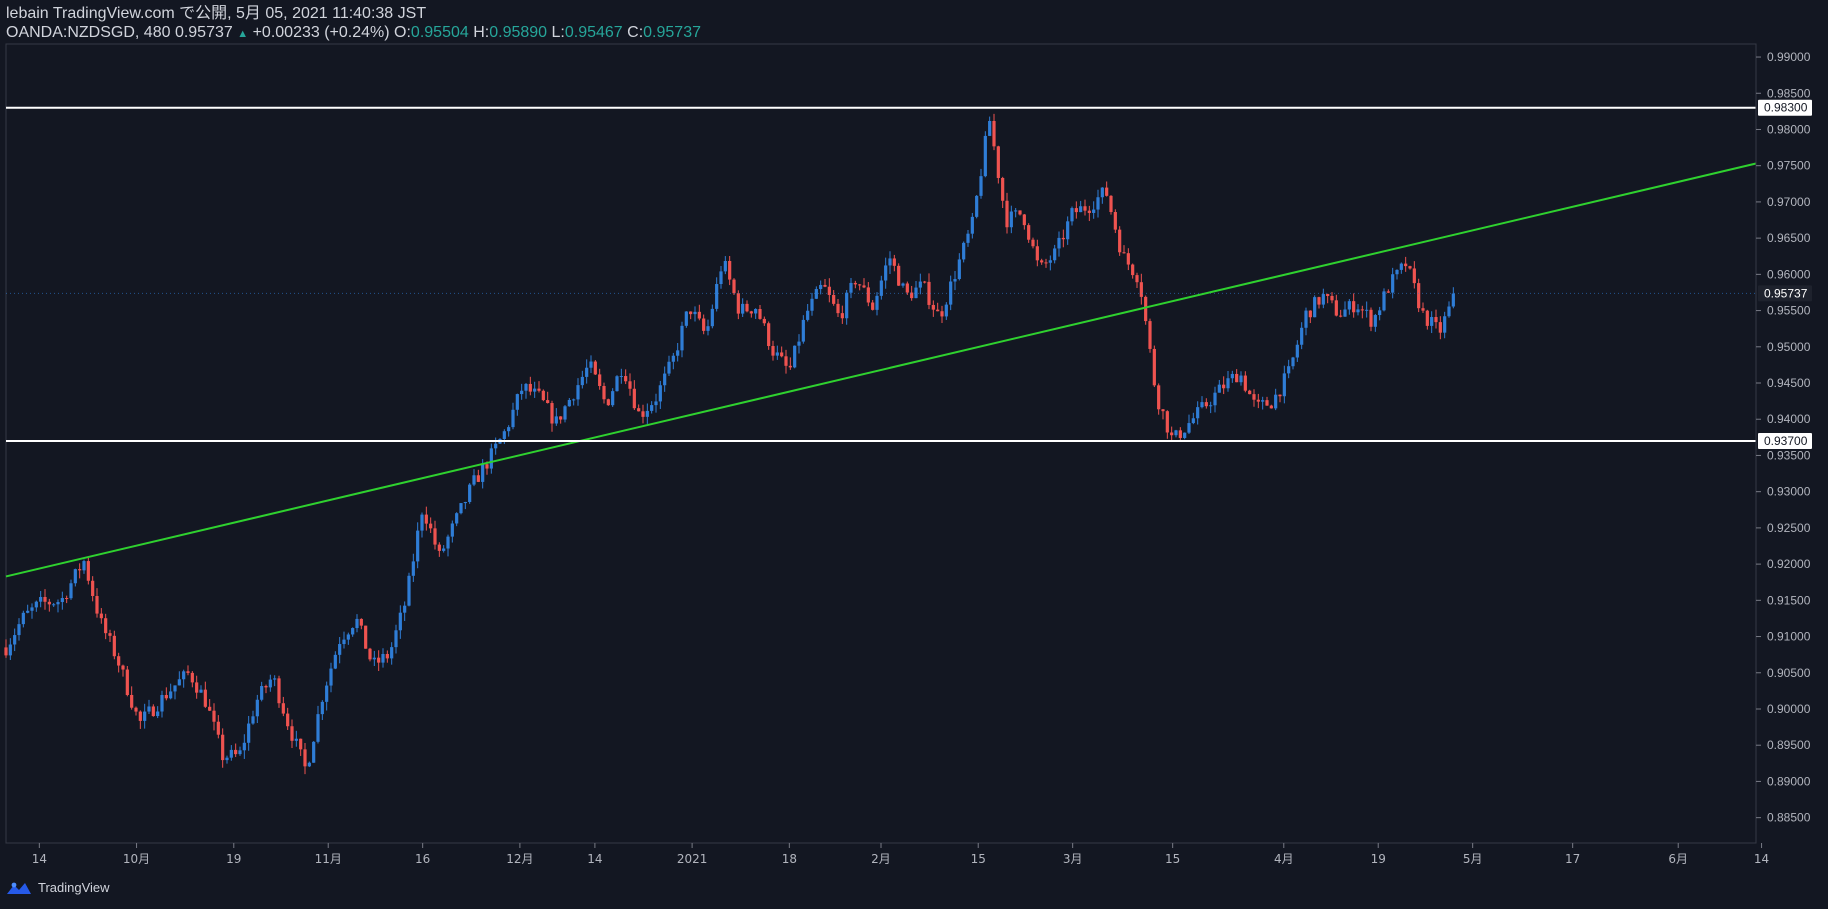  Describe the element at coordinates (203, 32) in the screenshot. I see `last-price: 0.95737` at that location.